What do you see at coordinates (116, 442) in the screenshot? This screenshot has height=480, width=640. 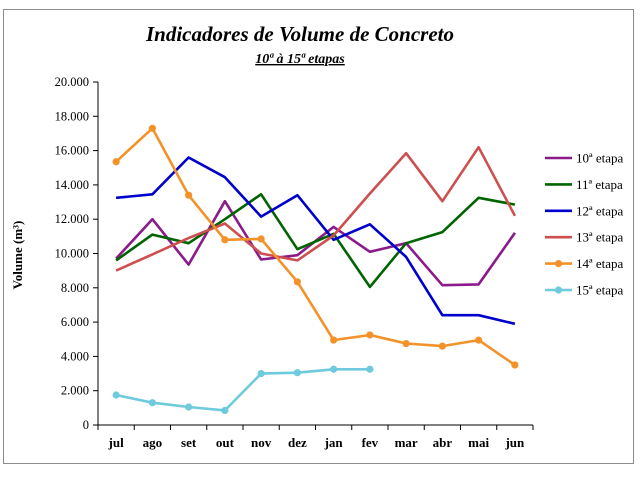 I see `x-tick-label: jul` at bounding box center [116, 442].